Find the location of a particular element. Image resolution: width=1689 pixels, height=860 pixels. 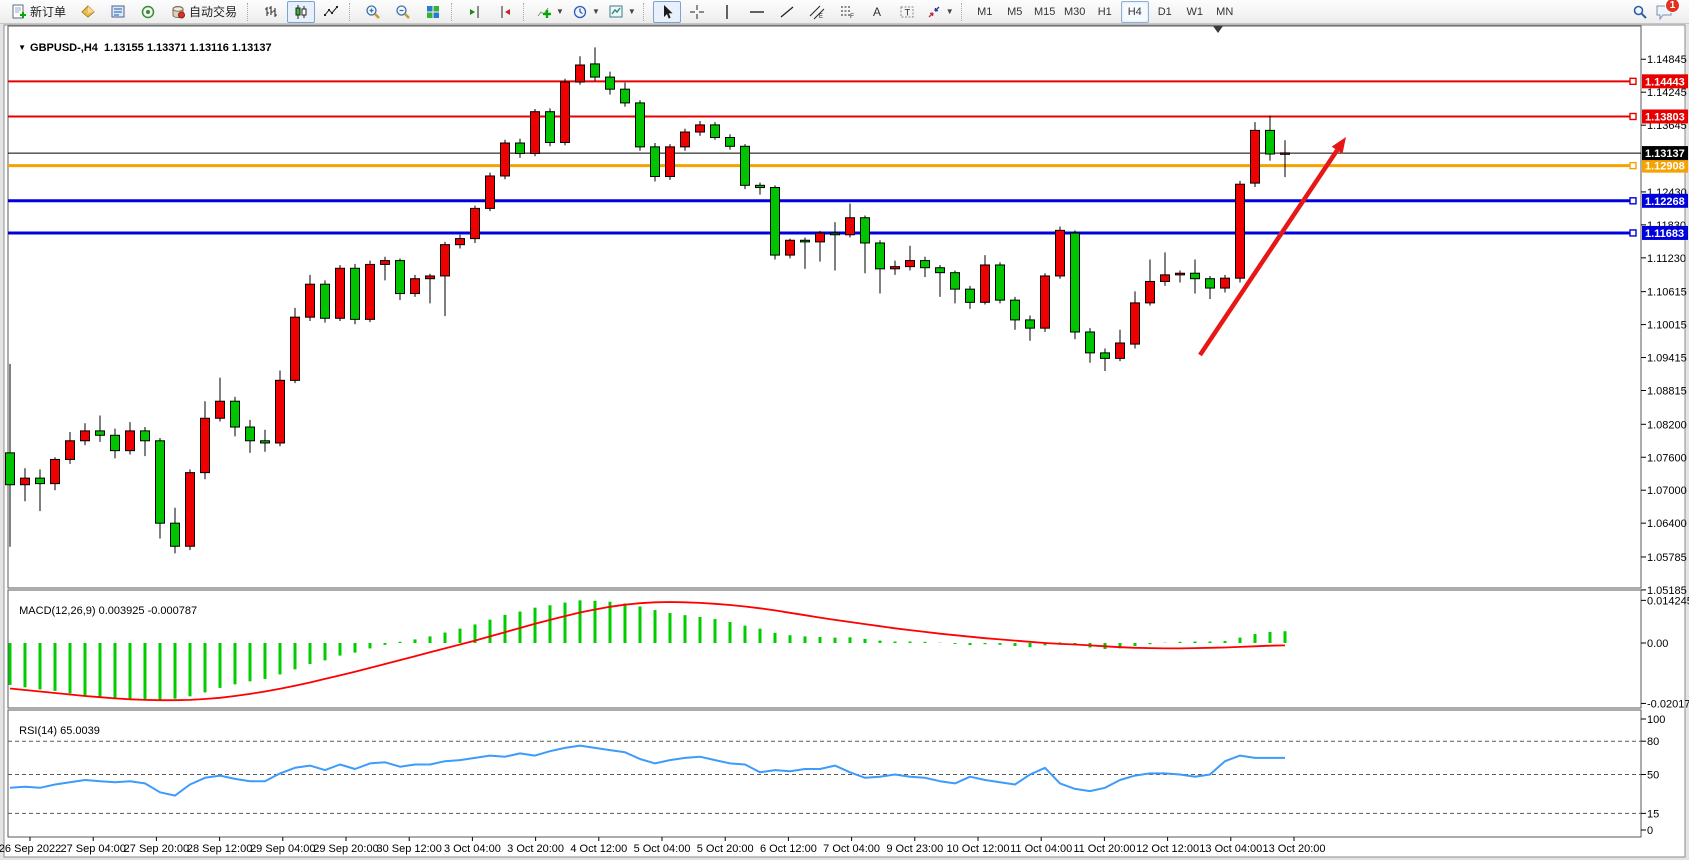

vertical-line-button is located at coordinates (727, 12).